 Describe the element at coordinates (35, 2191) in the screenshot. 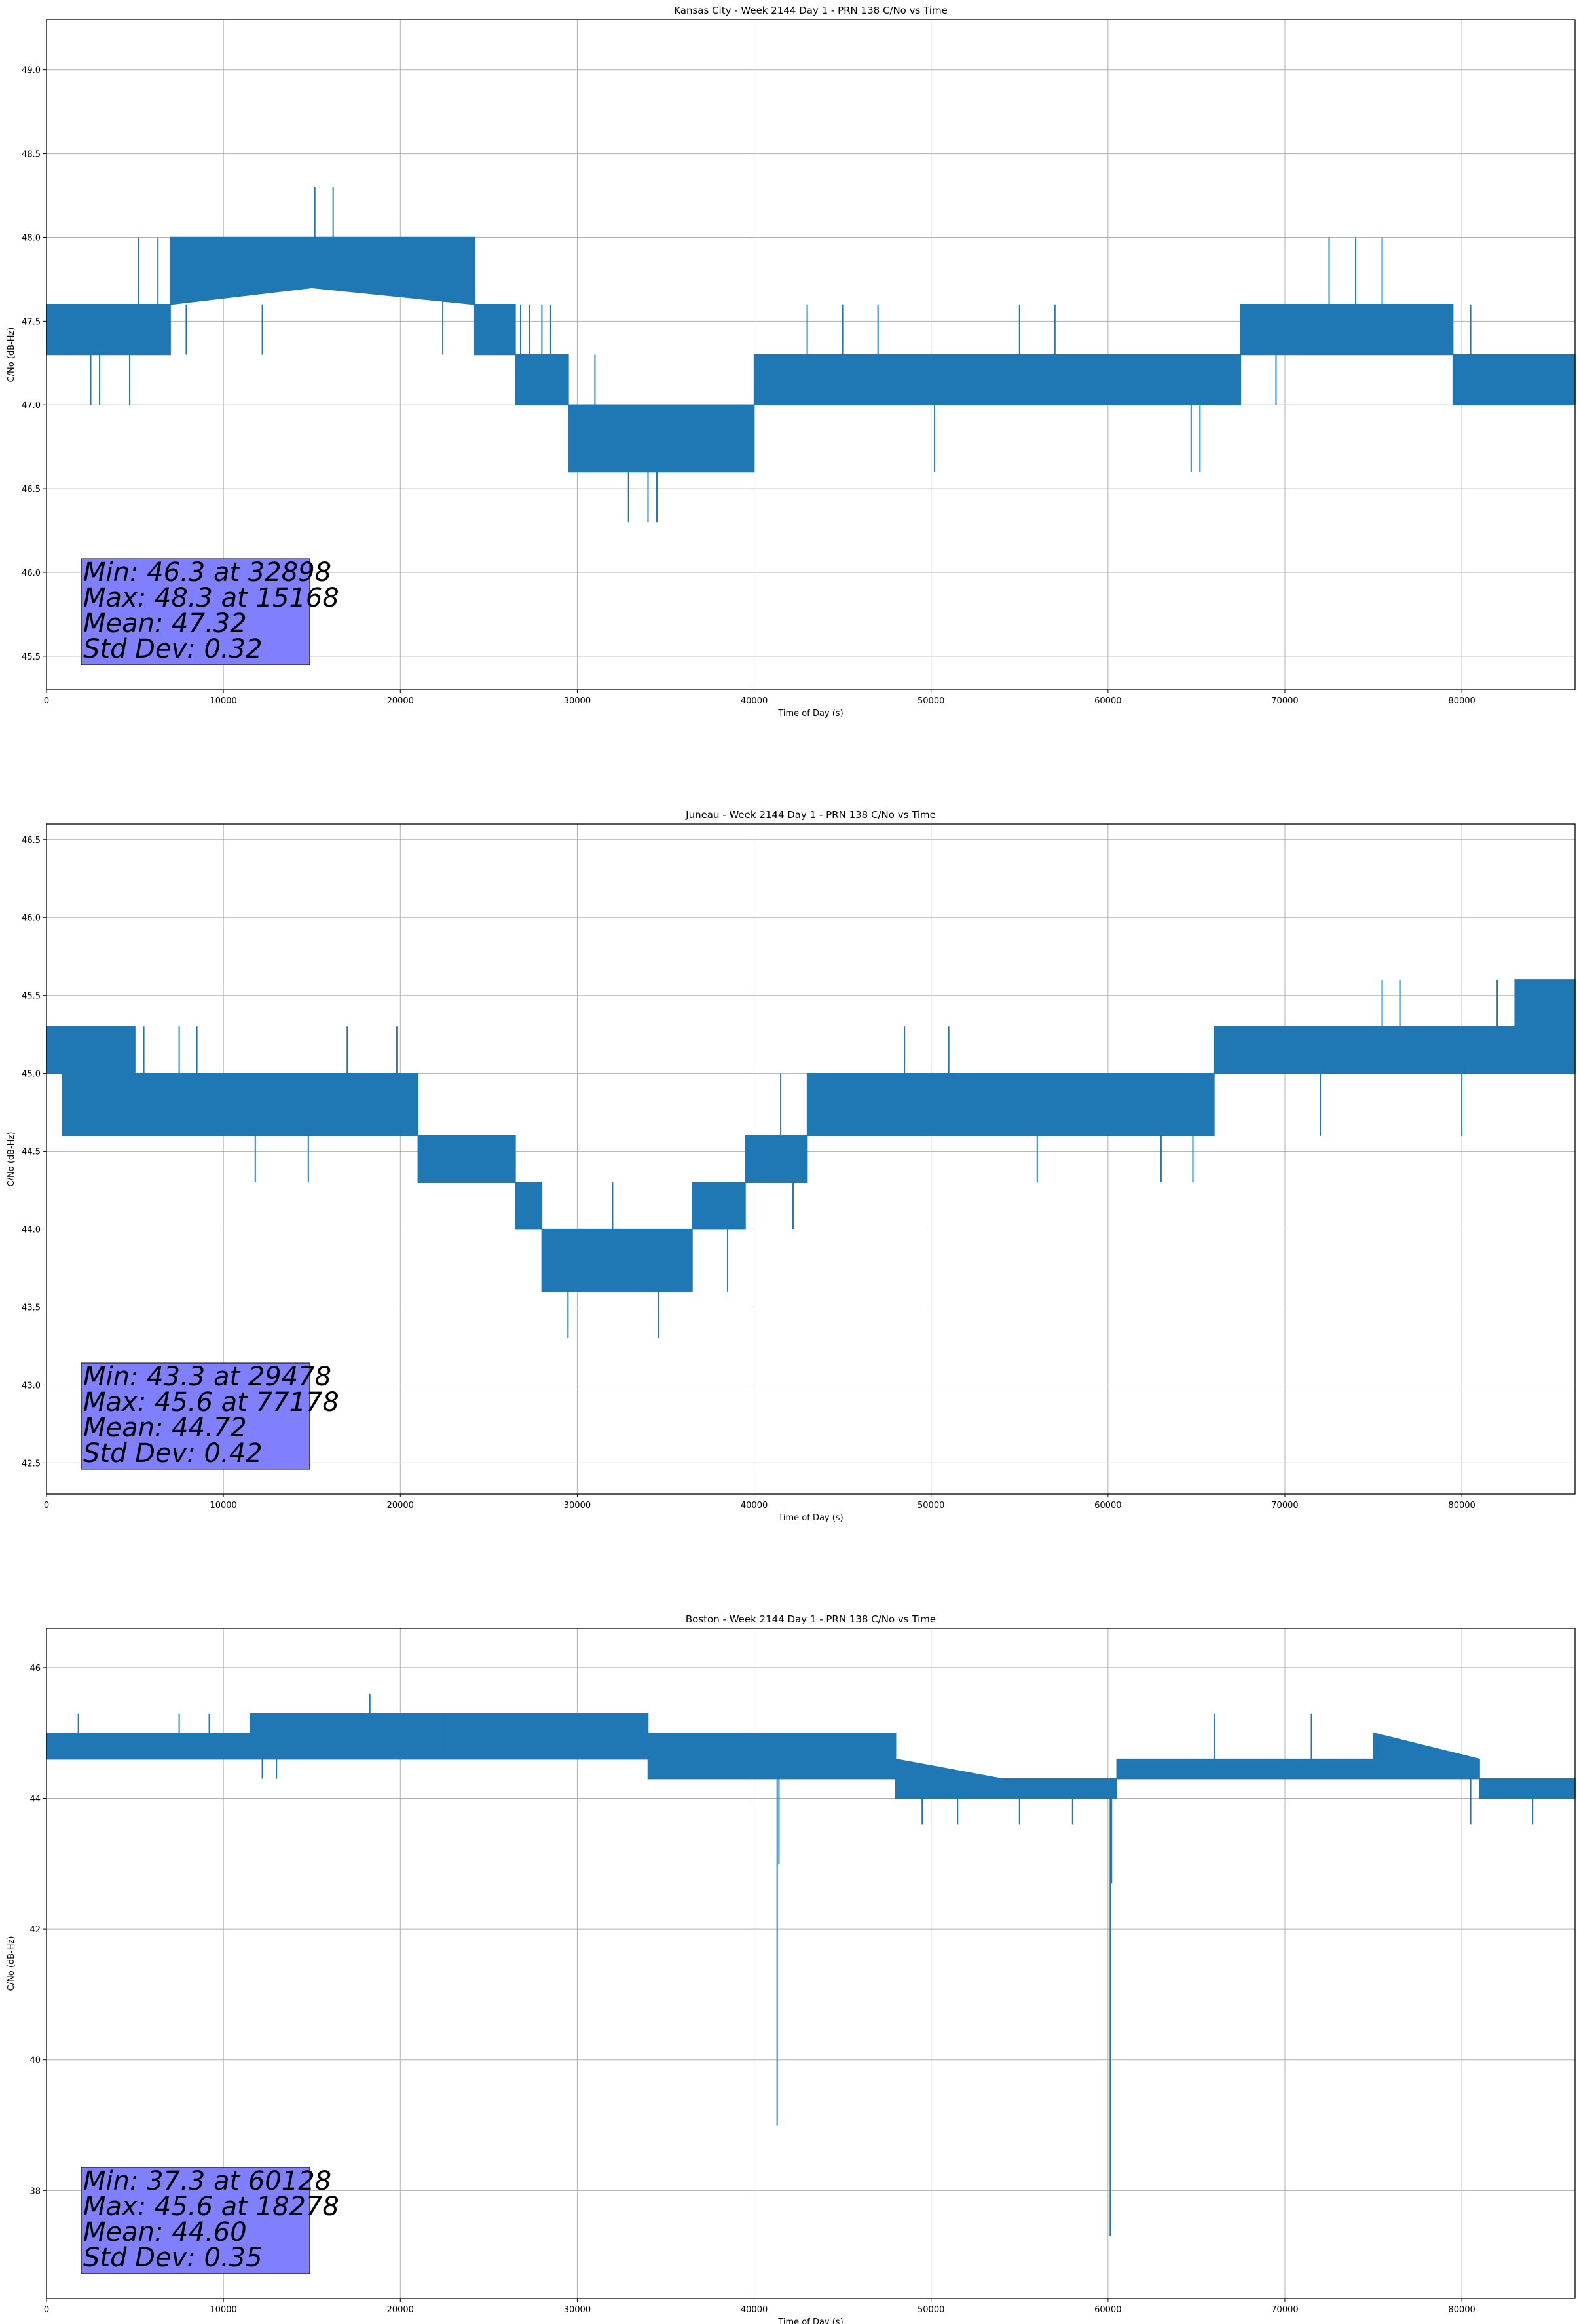

I see `y-tick-label: 38` at that location.